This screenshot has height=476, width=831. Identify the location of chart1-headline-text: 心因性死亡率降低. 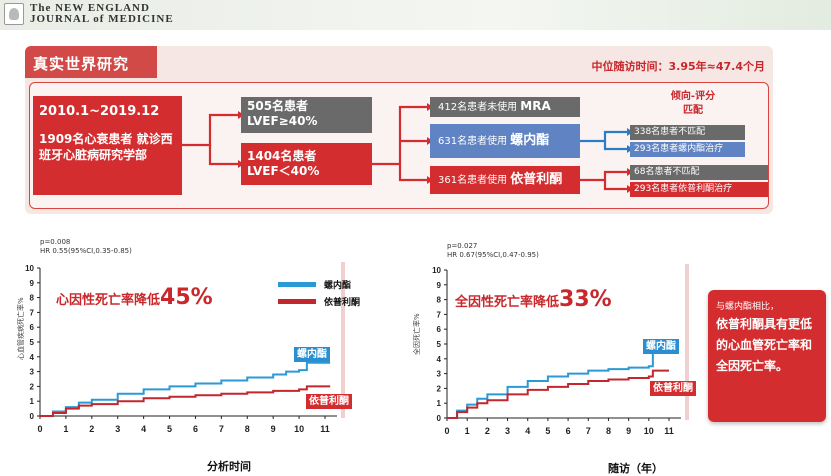
(108, 300).